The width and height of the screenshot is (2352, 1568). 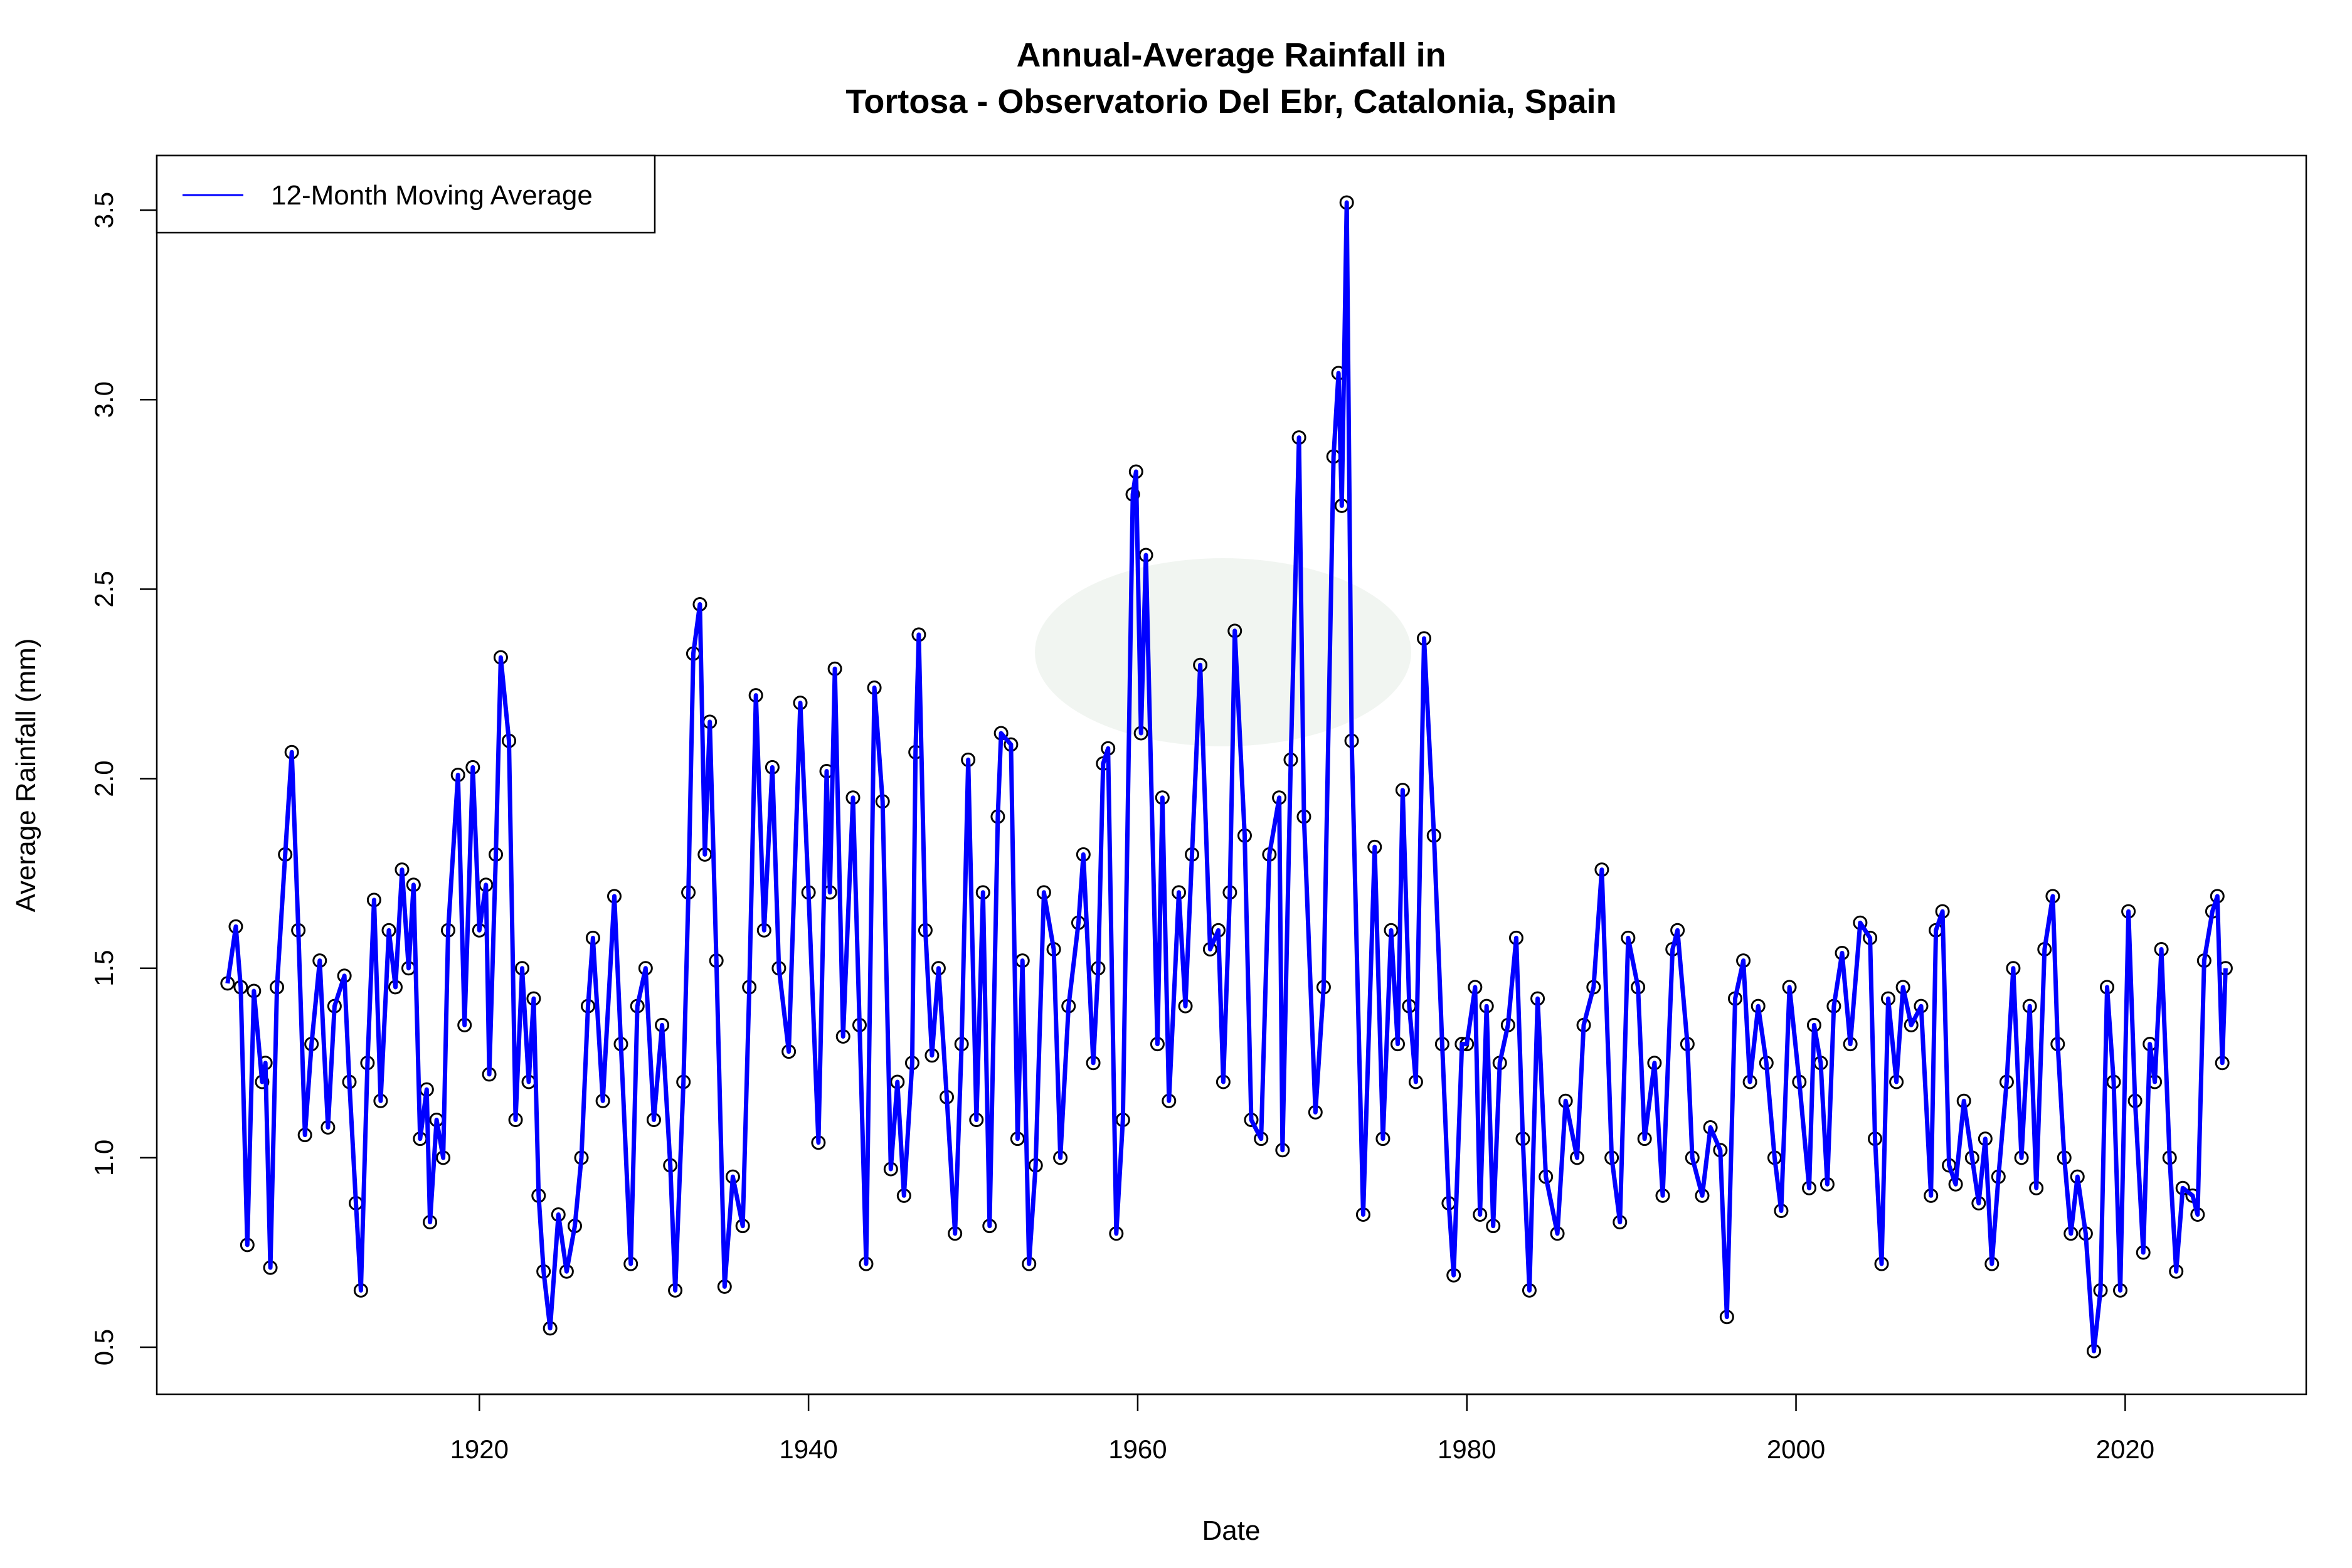 I want to click on y-tick-label: 1.0, so click(x=104, y=1158).